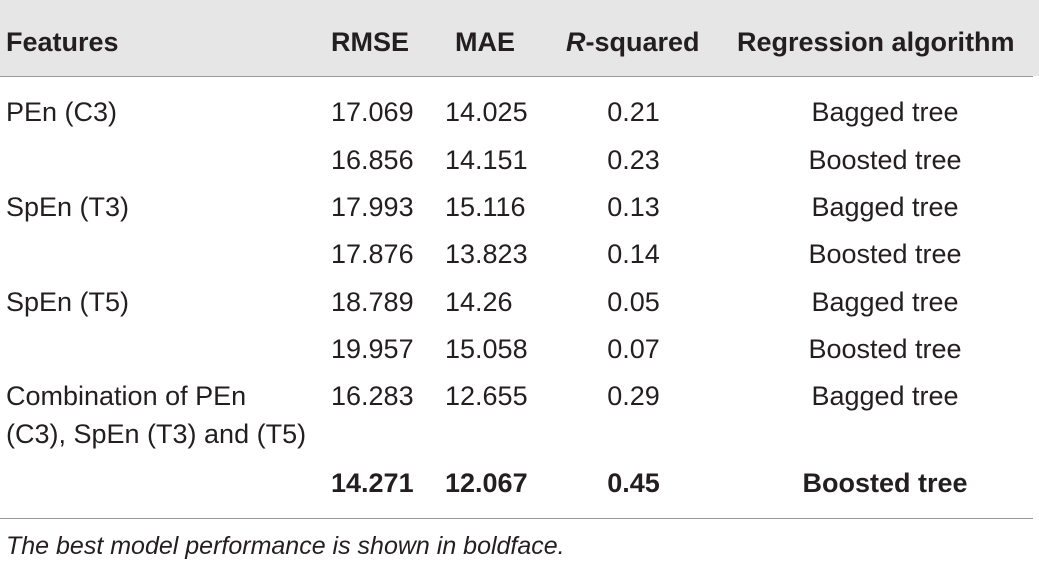  I want to click on footer-rule, so click(516, 518).